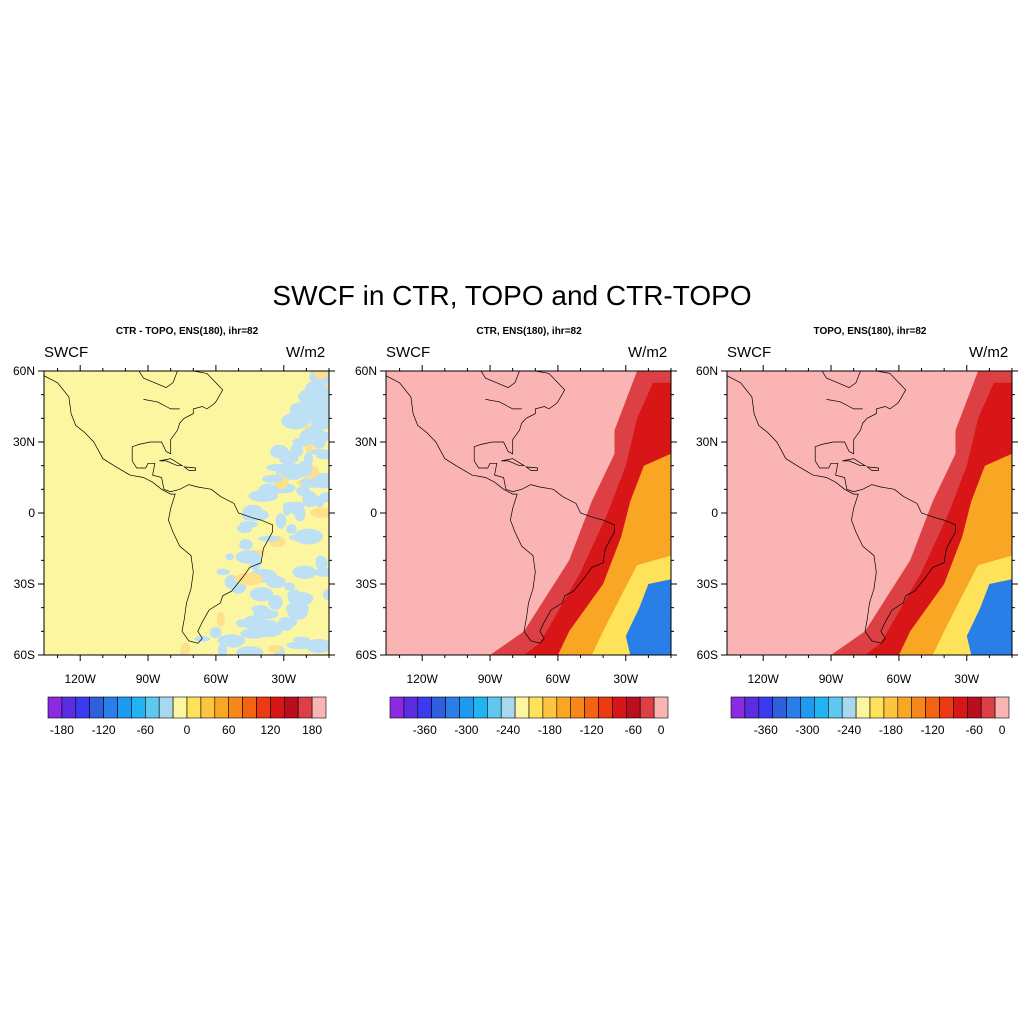  Describe the element at coordinates (466, 730) in the screenshot. I see `colorbar-label: -300` at that location.